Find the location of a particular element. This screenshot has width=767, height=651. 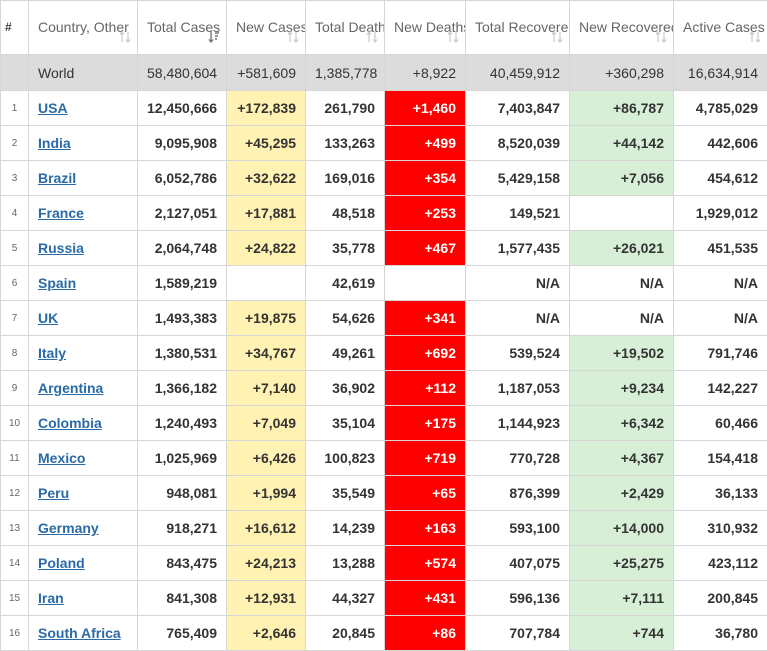

total-cases-cell: 1,240,493 is located at coordinates (182, 423).